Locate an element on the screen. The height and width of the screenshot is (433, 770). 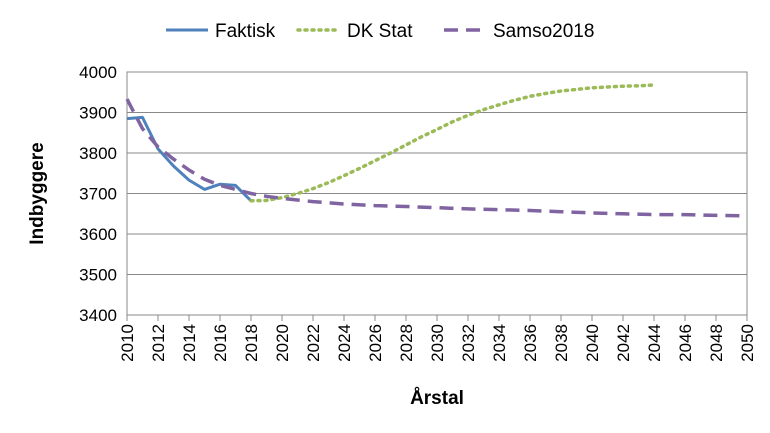
y-tick-label: 3900 is located at coordinates (98, 113).